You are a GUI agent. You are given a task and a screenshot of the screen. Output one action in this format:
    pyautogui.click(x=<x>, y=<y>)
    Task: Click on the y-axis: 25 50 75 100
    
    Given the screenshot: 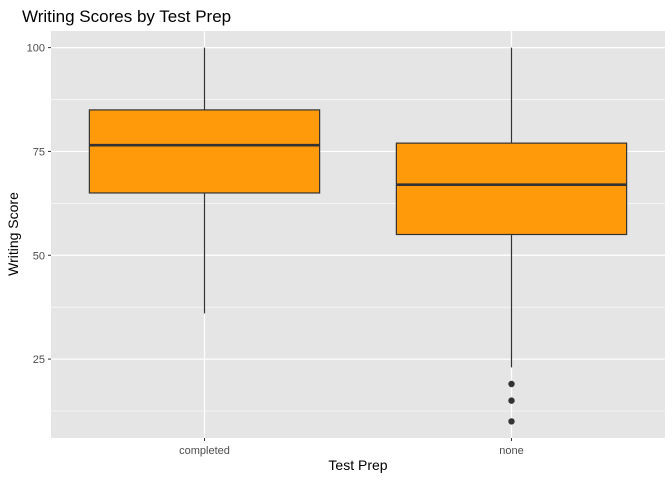 What is the action you would take?
    pyautogui.click(x=39, y=204)
    